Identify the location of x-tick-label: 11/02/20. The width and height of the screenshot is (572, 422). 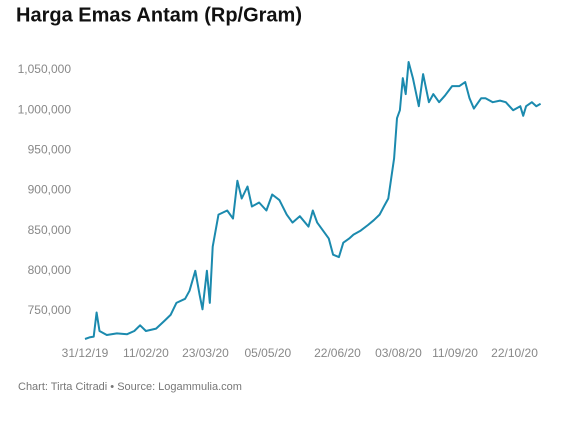
(146, 353).